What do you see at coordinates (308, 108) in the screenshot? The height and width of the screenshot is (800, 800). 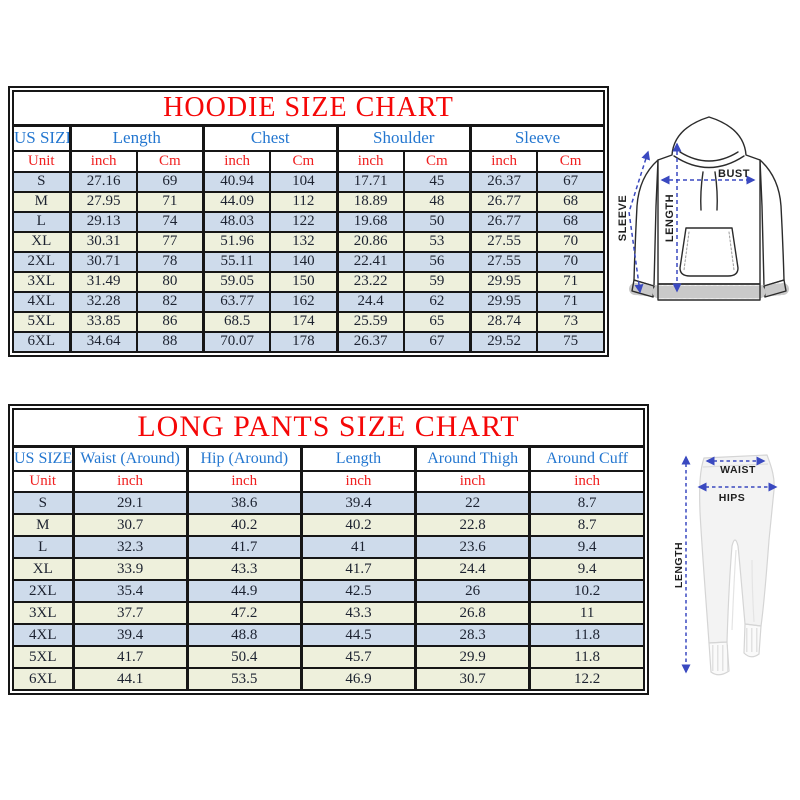 I see `chart-title: HOODIE SIZE CHART` at bounding box center [308, 108].